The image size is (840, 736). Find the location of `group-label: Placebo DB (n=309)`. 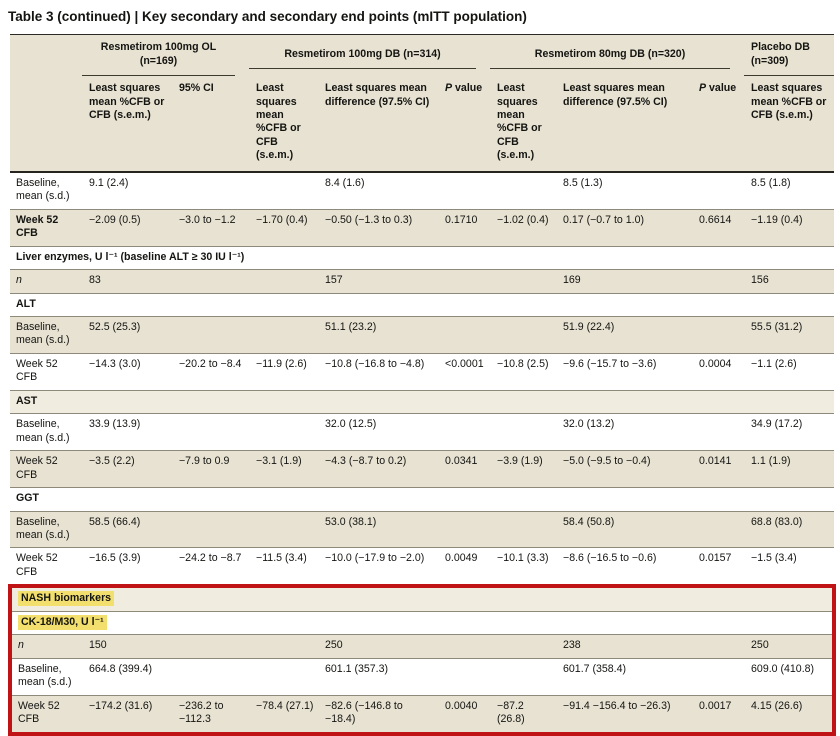

group-label: Placebo DB (n=309) is located at coordinates (789, 56).